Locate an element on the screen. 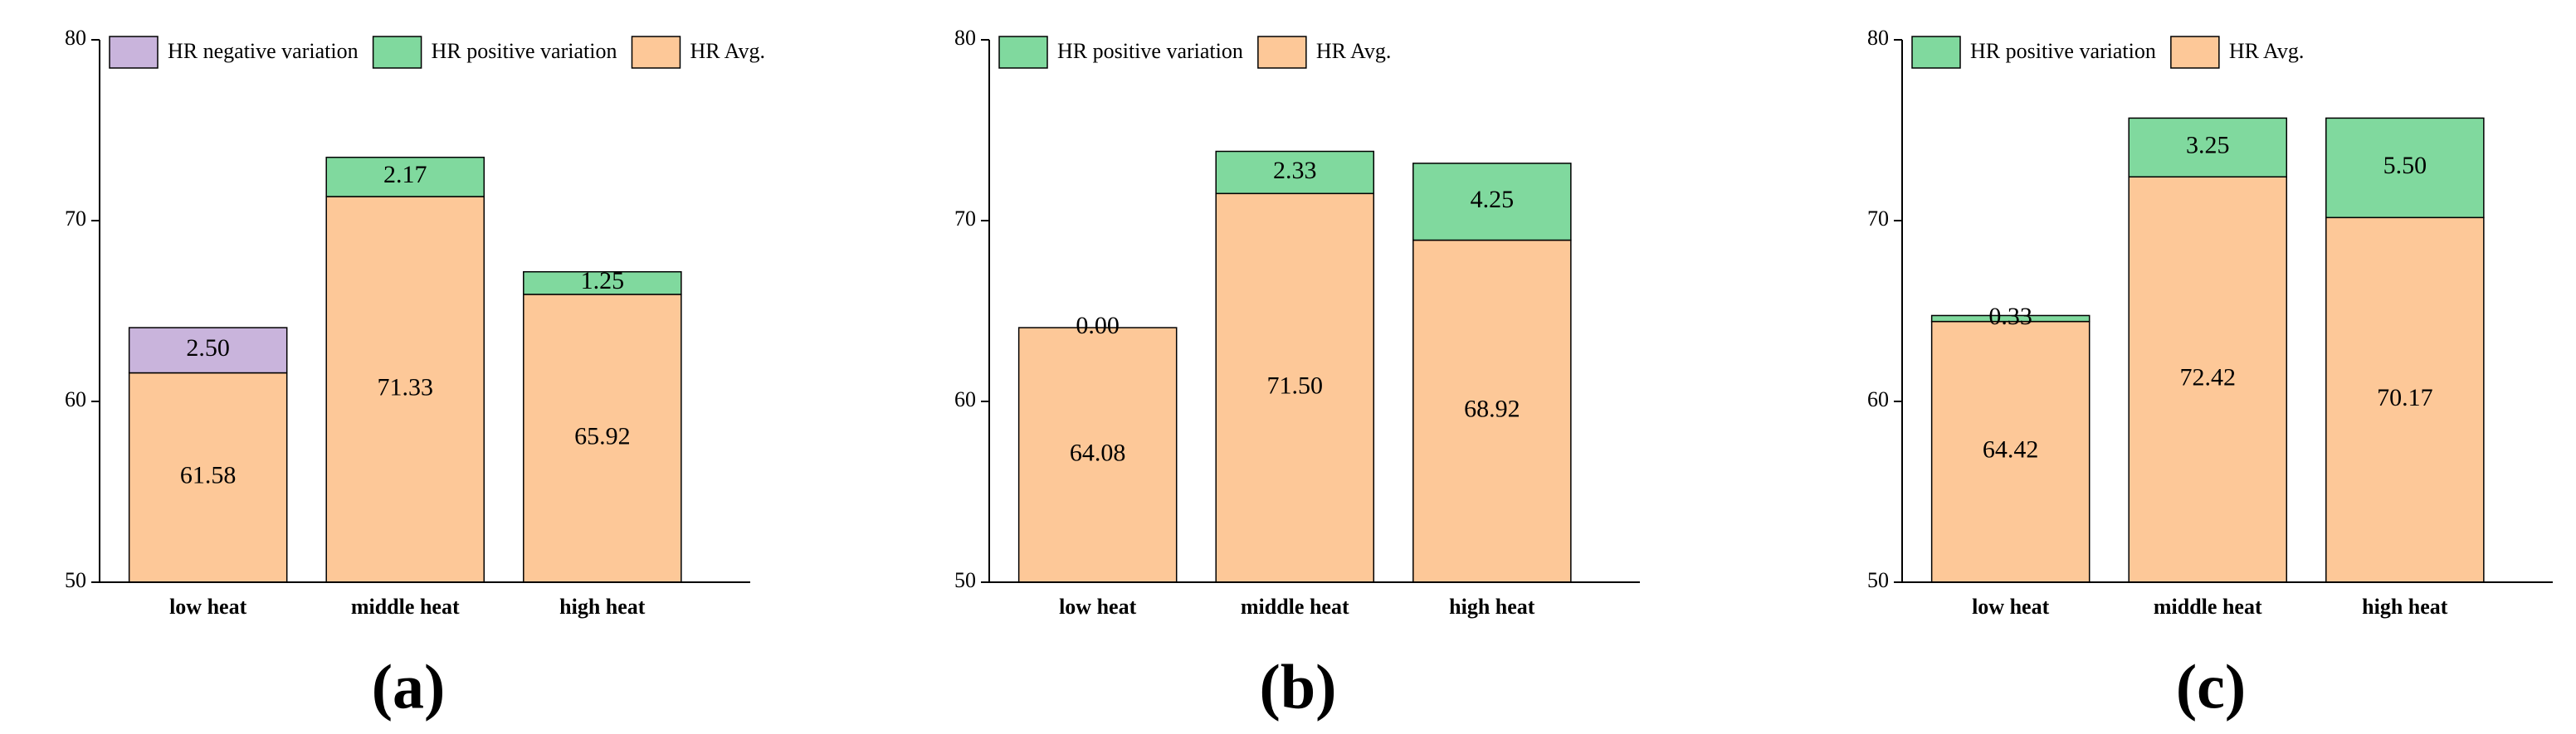  value-label: 5.50 is located at coordinates (2405, 165).